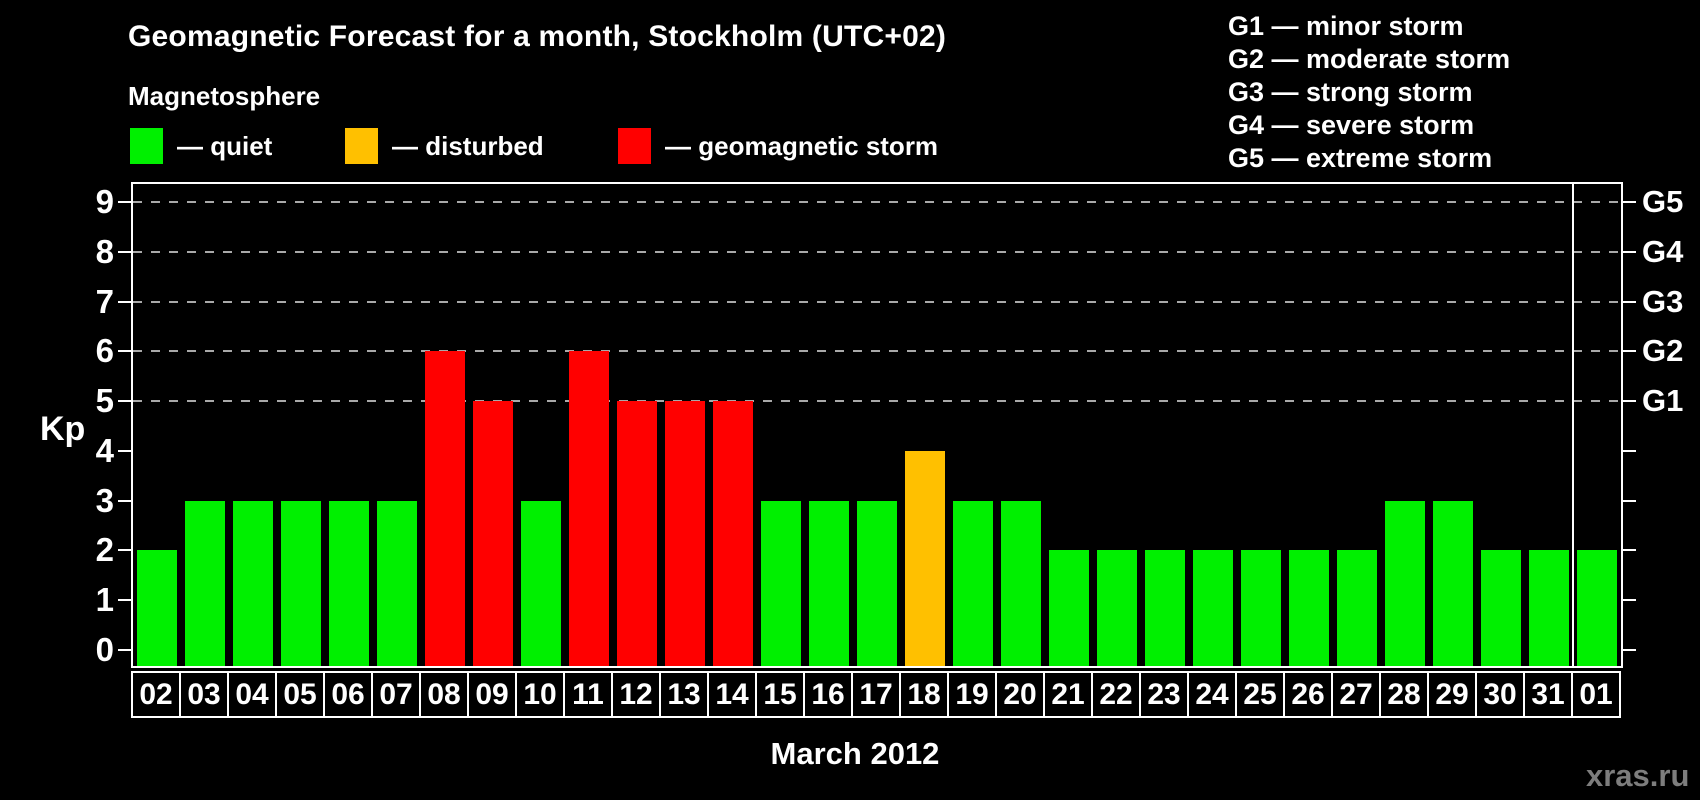  Describe the element at coordinates (492, 694) in the screenshot. I see `day-label-cell-09: 09` at that location.